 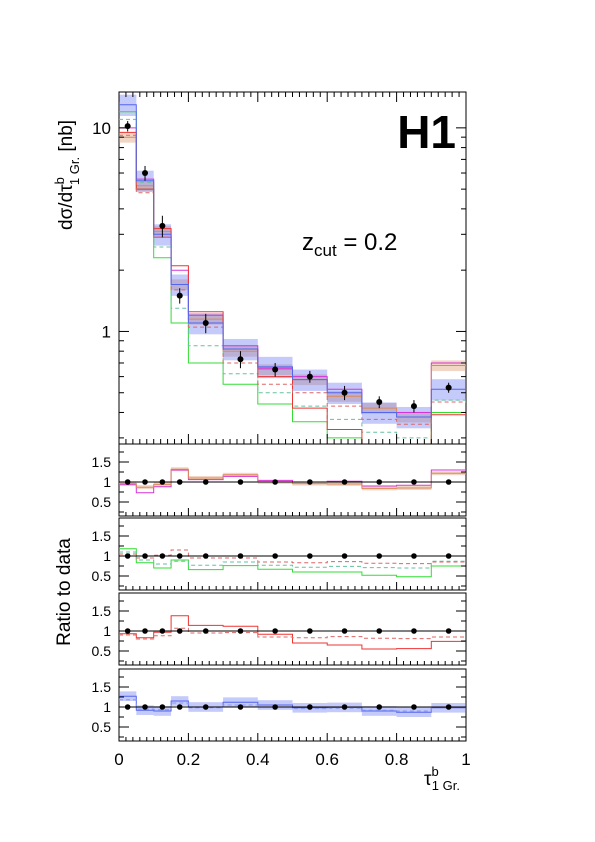 I want to click on ratio-panel-4-ytick-label-1: 1, so click(x=107, y=707).